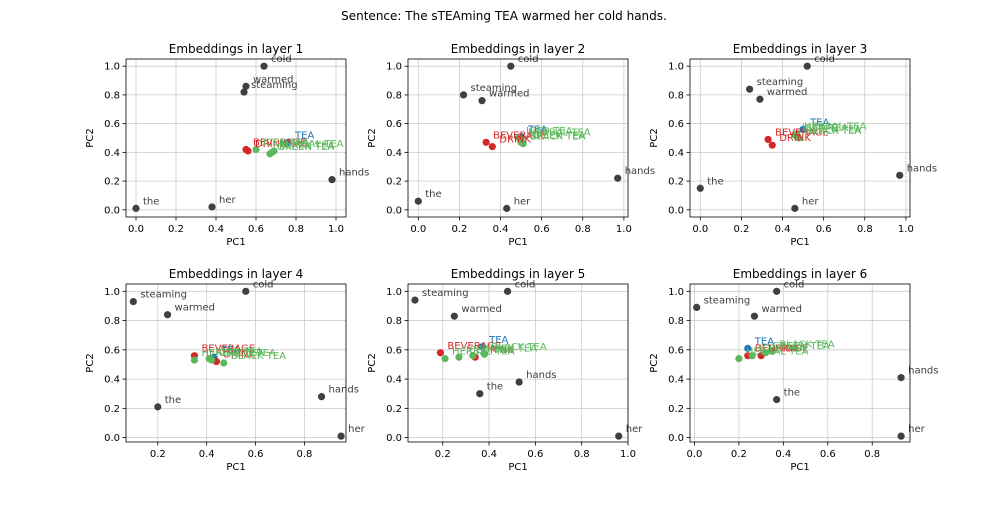 Image resolution: width=1008 pixels, height=508 pixels. I want to click on chart-title: Embeddings in layer 4, so click(236, 274).